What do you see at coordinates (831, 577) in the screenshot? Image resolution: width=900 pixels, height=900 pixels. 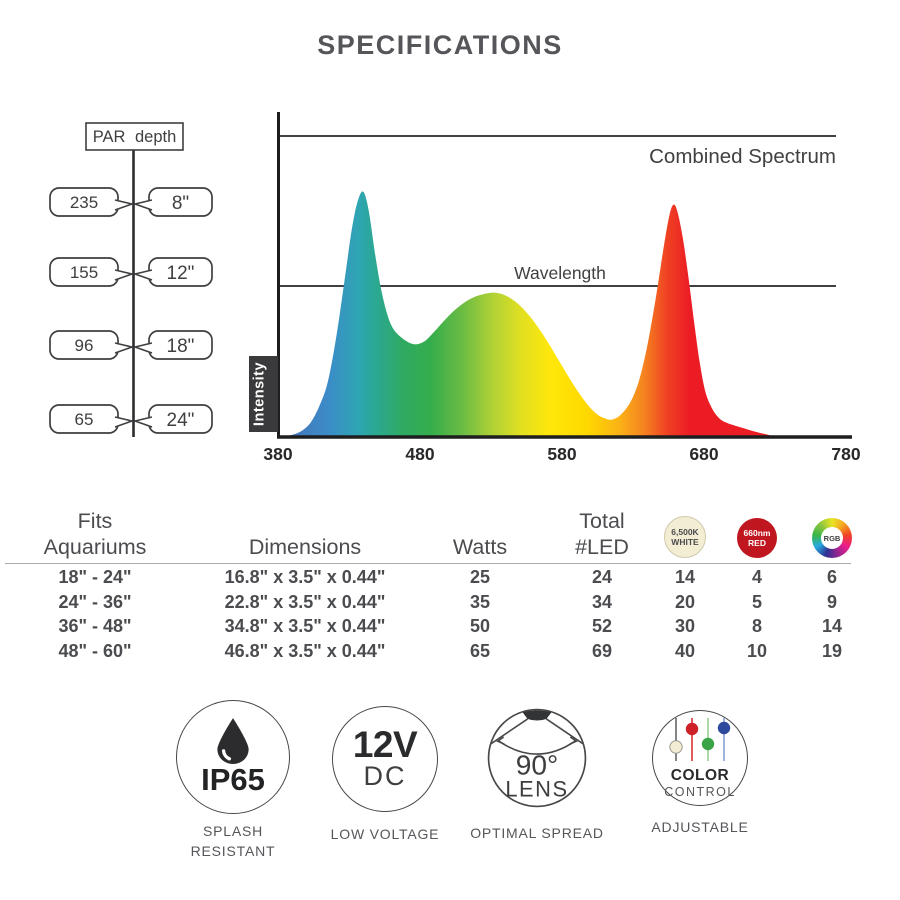 I see `table-cell: 6` at bounding box center [831, 577].